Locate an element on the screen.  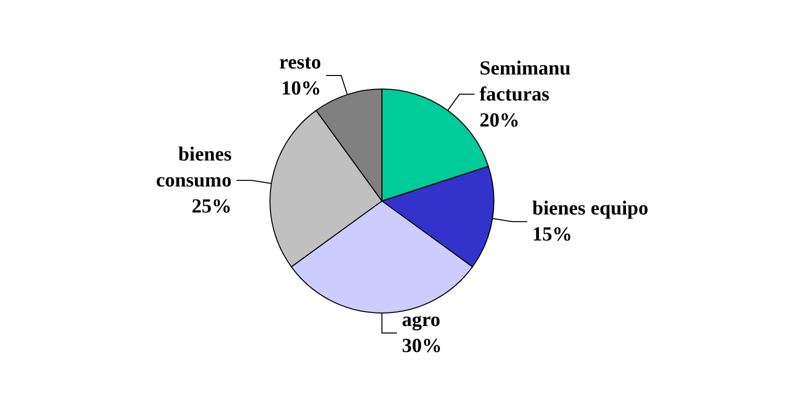
data-label: 30% is located at coordinates (422, 345).